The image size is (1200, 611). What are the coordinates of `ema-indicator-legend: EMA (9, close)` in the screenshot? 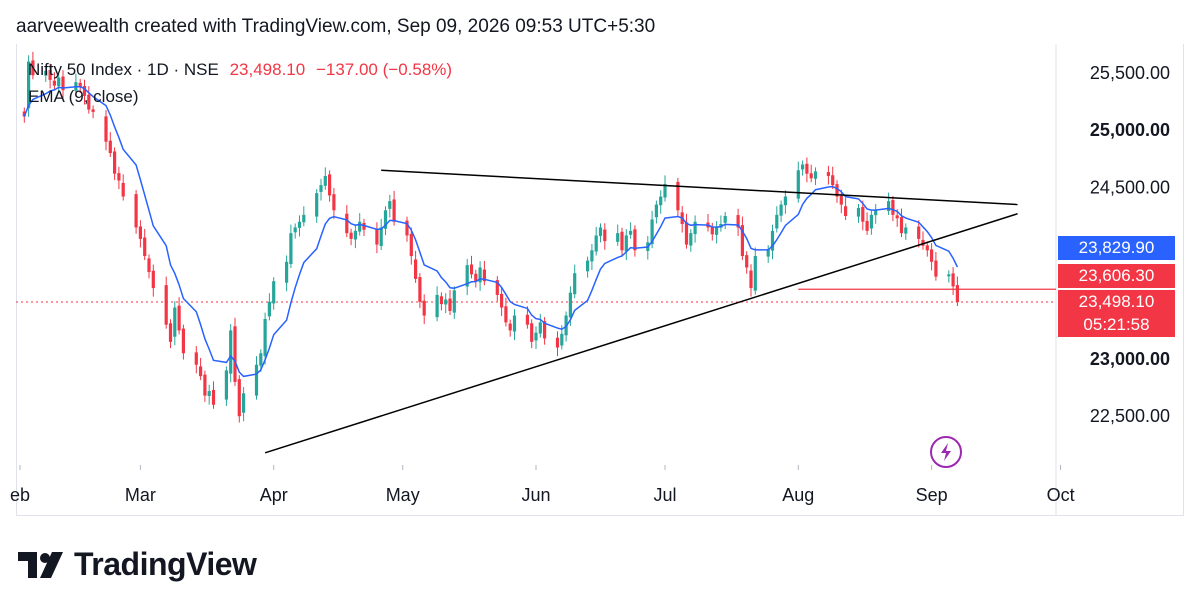 It's located at (83, 96).